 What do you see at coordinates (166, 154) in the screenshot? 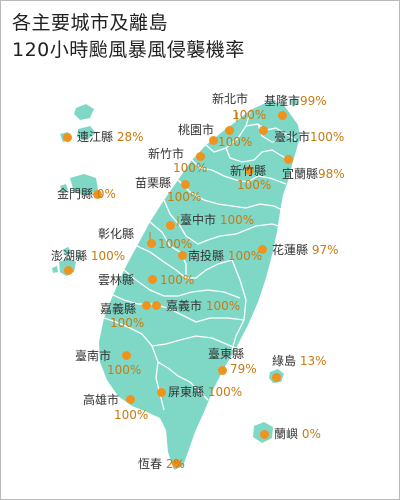
I see `label-hsinchu-city-name: 新竹市` at bounding box center [166, 154].